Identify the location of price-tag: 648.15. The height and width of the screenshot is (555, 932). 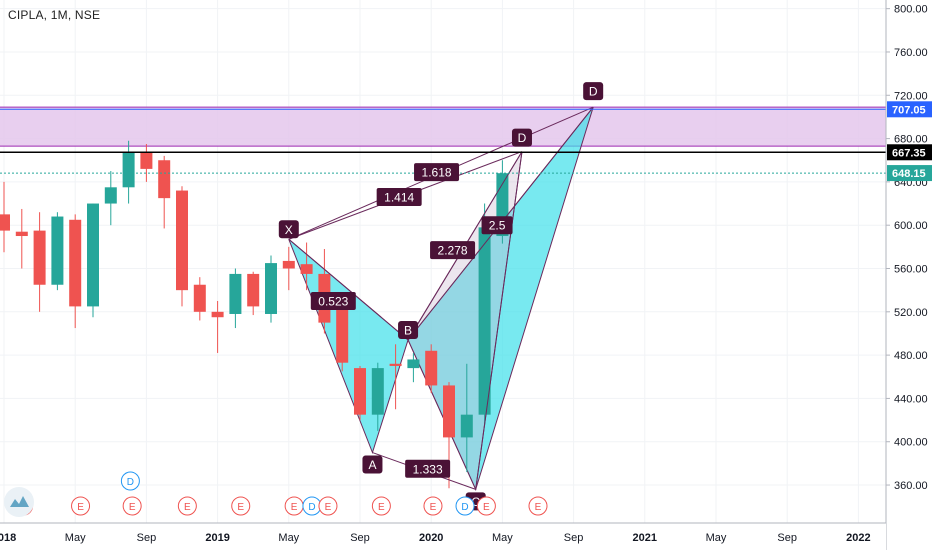
(909, 173).